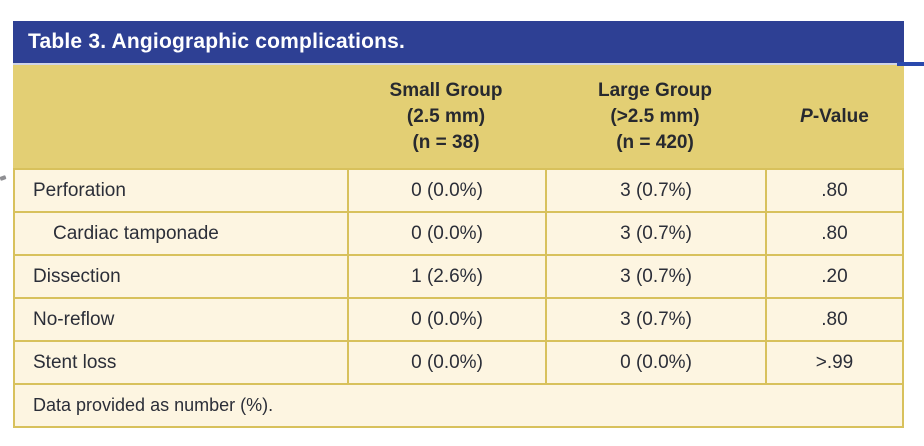 This screenshot has height=446, width=924. Describe the element at coordinates (910, 64) in the screenshot. I see `title-underline-artifact` at that location.